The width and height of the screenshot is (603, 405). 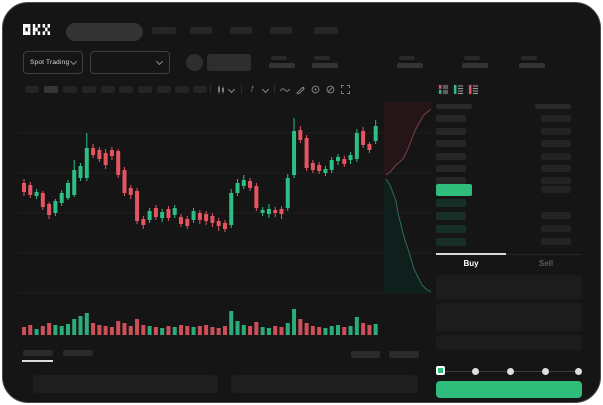 I want to click on active-tab-underline, so click(x=37, y=361).